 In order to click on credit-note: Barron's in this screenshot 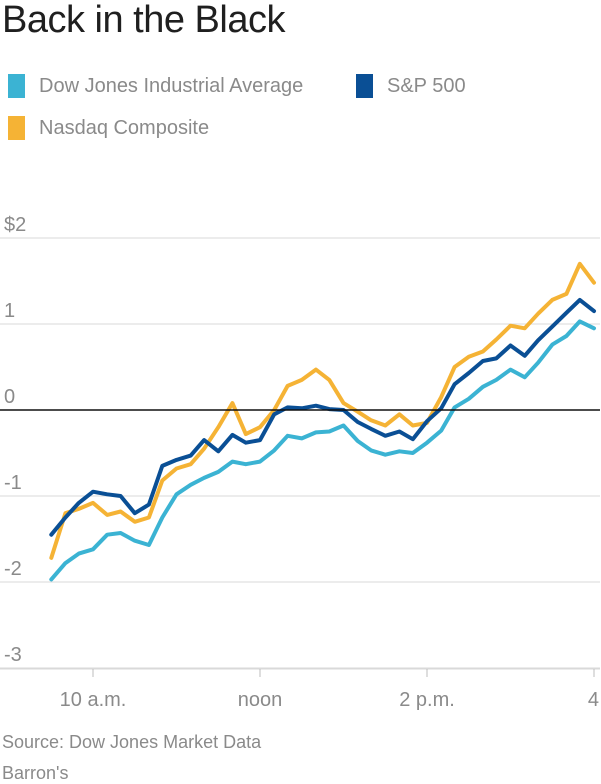, I will do `click(35, 773)`.